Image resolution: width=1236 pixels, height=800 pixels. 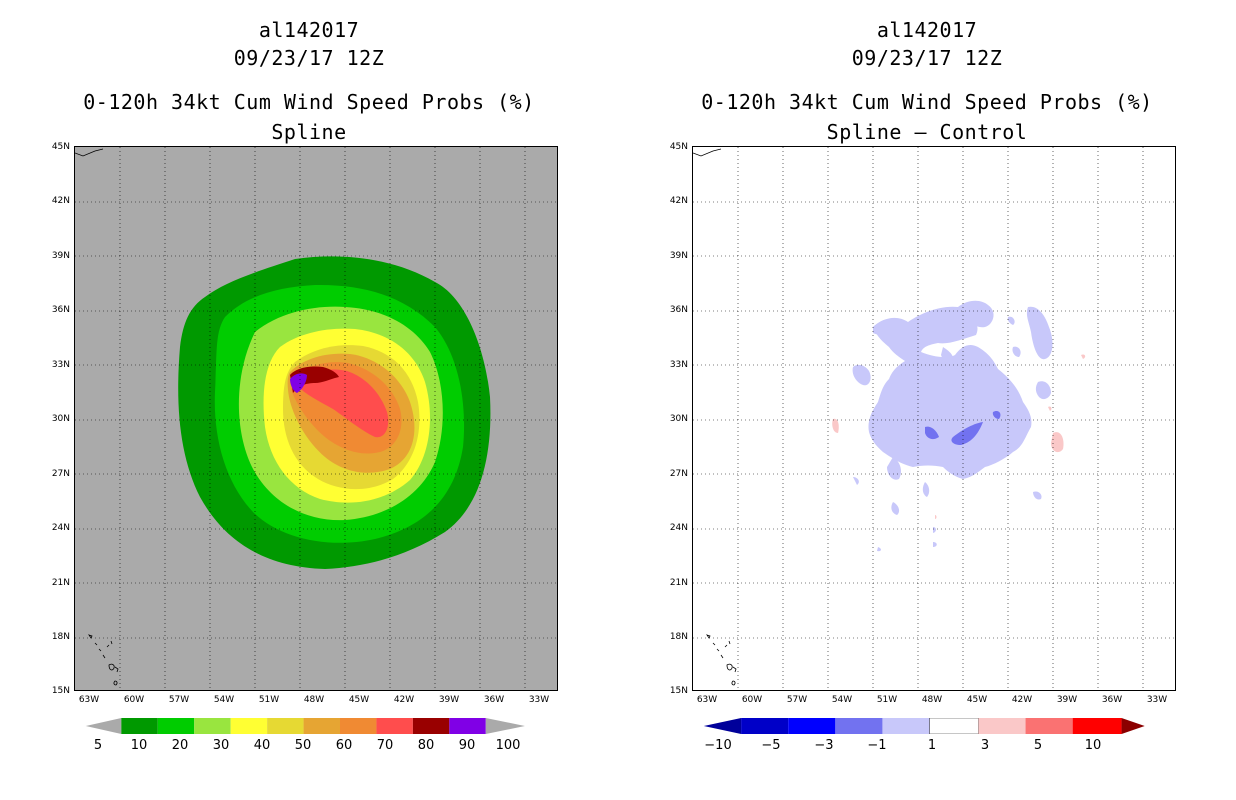 I want to click on probability-colorbar, so click(x=305, y=726).